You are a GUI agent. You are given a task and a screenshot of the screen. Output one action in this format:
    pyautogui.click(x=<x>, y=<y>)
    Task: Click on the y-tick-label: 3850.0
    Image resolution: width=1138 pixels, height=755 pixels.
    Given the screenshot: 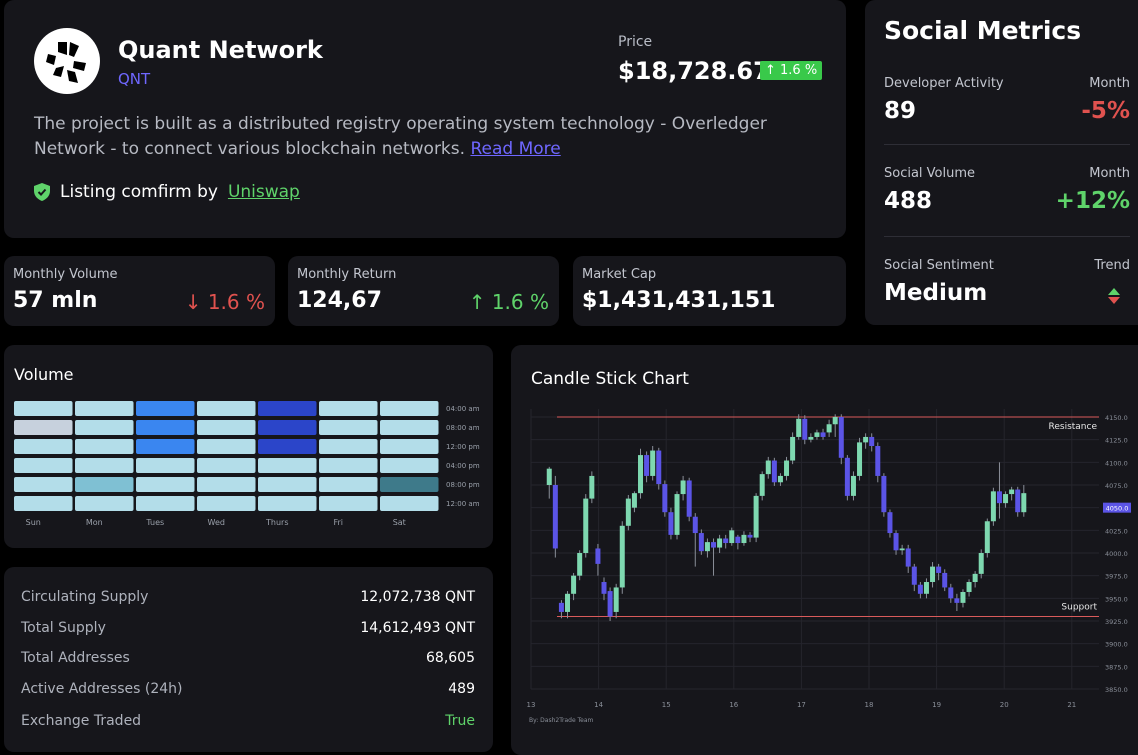 What is the action you would take?
    pyautogui.click(x=1116, y=690)
    